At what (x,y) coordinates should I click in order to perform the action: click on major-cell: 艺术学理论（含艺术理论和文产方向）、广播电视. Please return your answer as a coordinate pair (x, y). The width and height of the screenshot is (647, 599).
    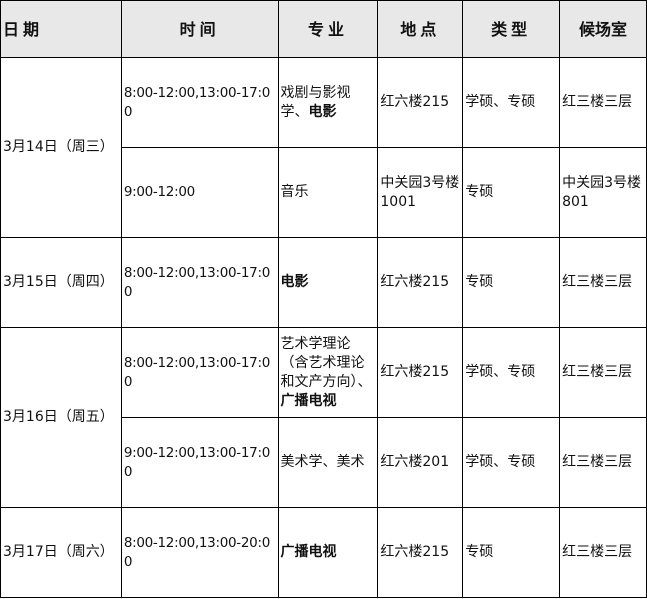
    Looking at the image, I should click on (328, 372).